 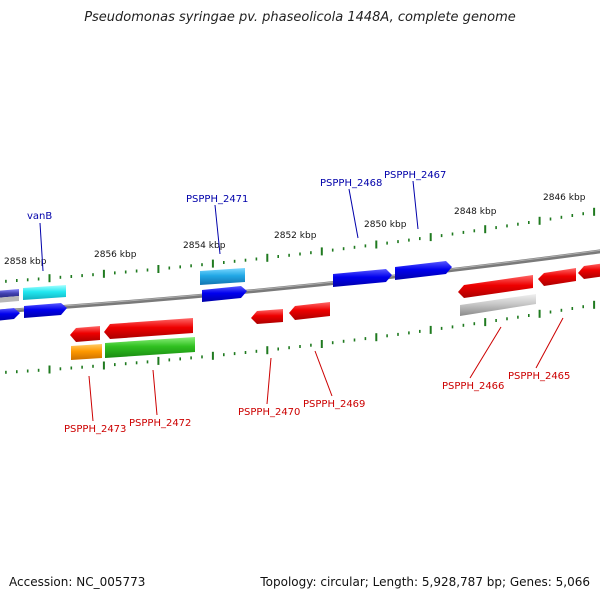 What do you see at coordinates (539, 376) in the screenshot?
I see `gene-label-pspph-2465: PSPPH_2465` at bounding box center [539, 376].